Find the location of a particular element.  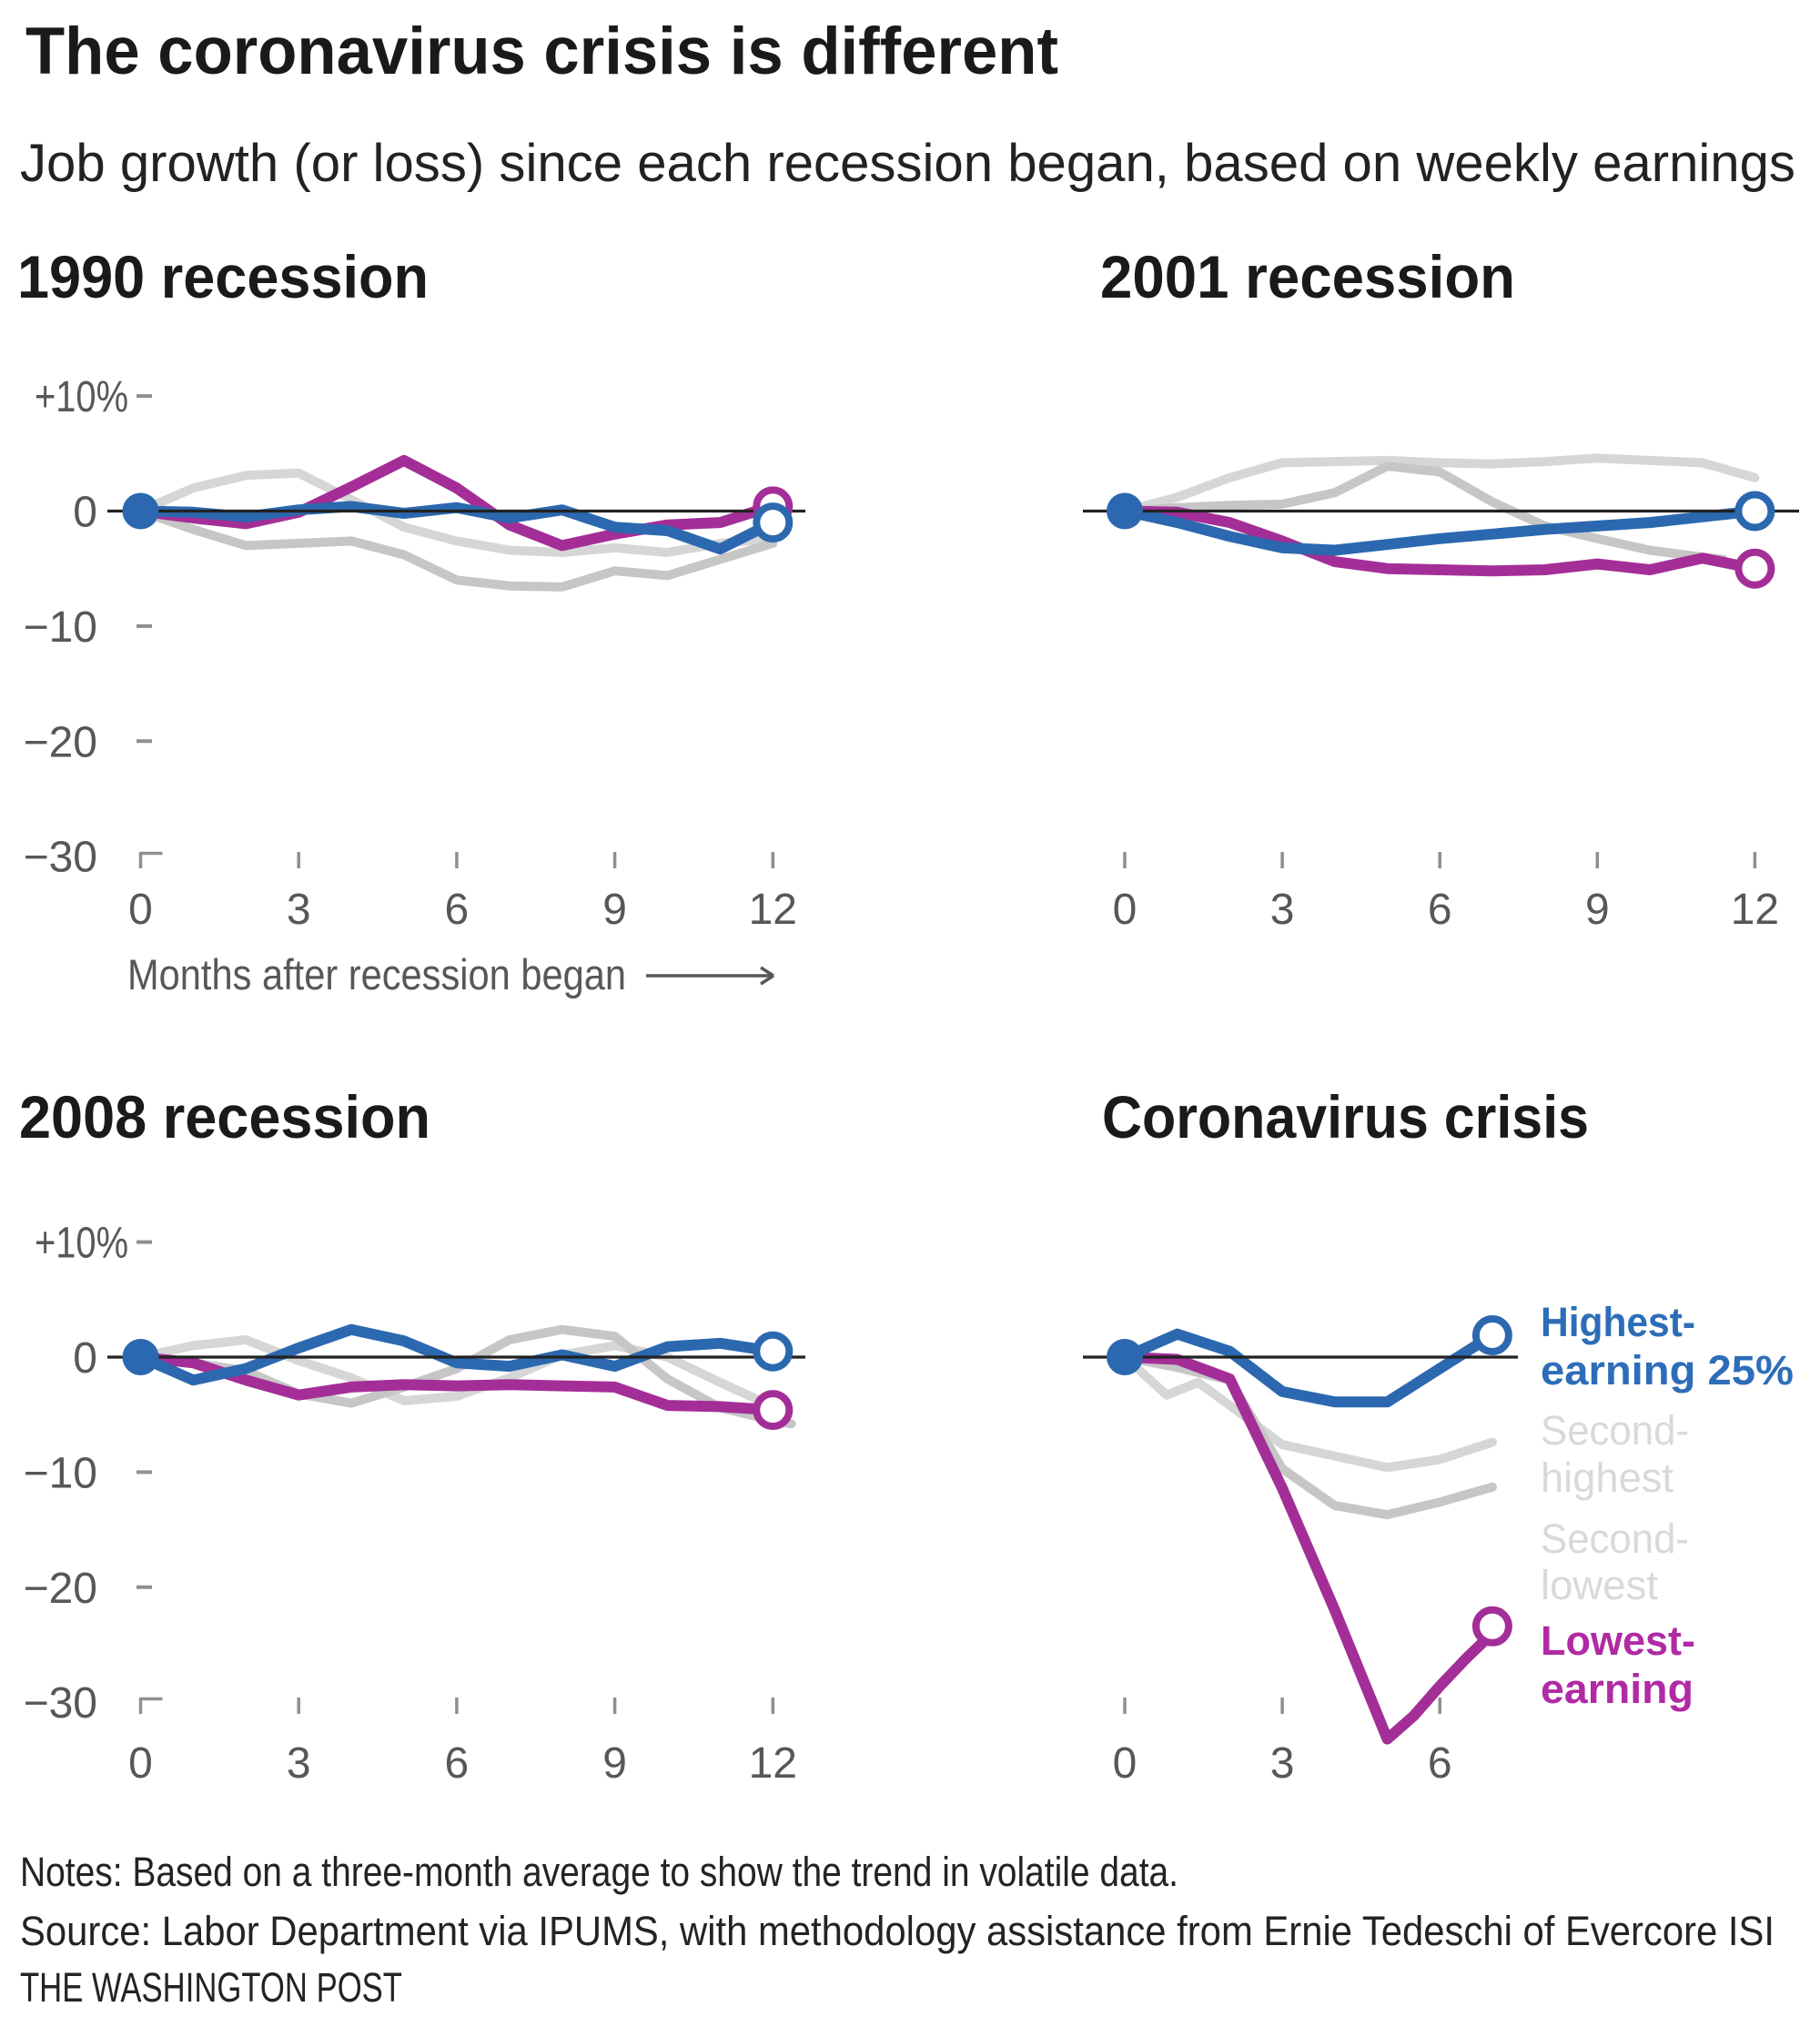

svg-text: Highest- is located at coordinates (1618, 1322).